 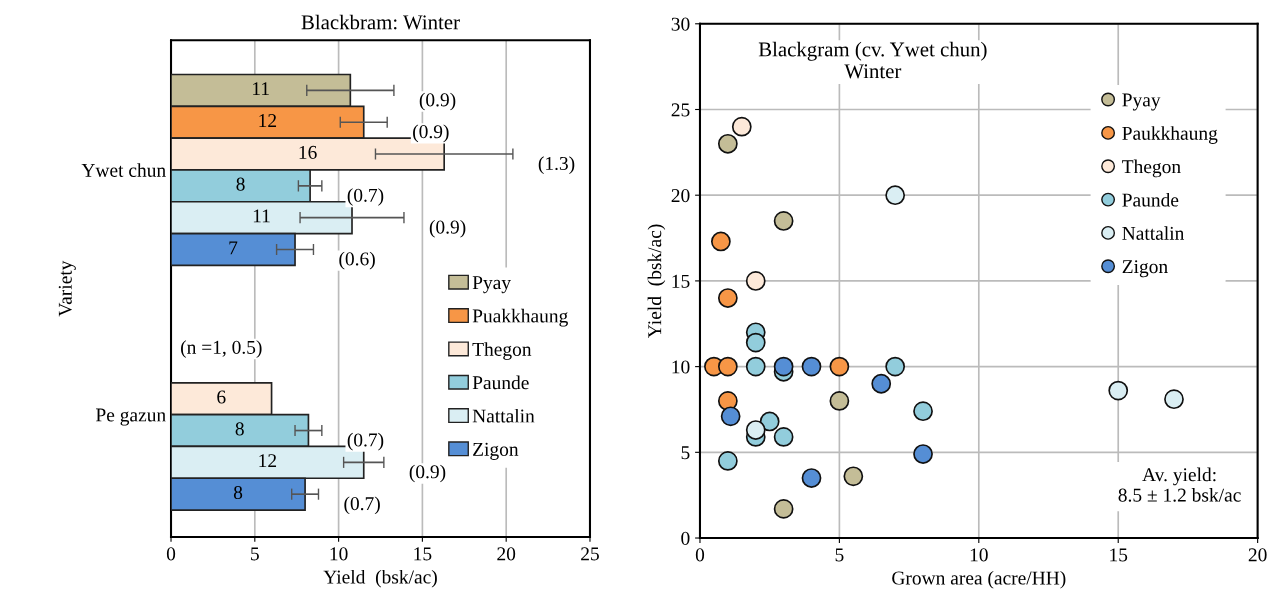 What do you see at coordinates (123, 170) in the screenshot?
I see `y-tick-label: Ywet chun` at bounding box center [123, 170].